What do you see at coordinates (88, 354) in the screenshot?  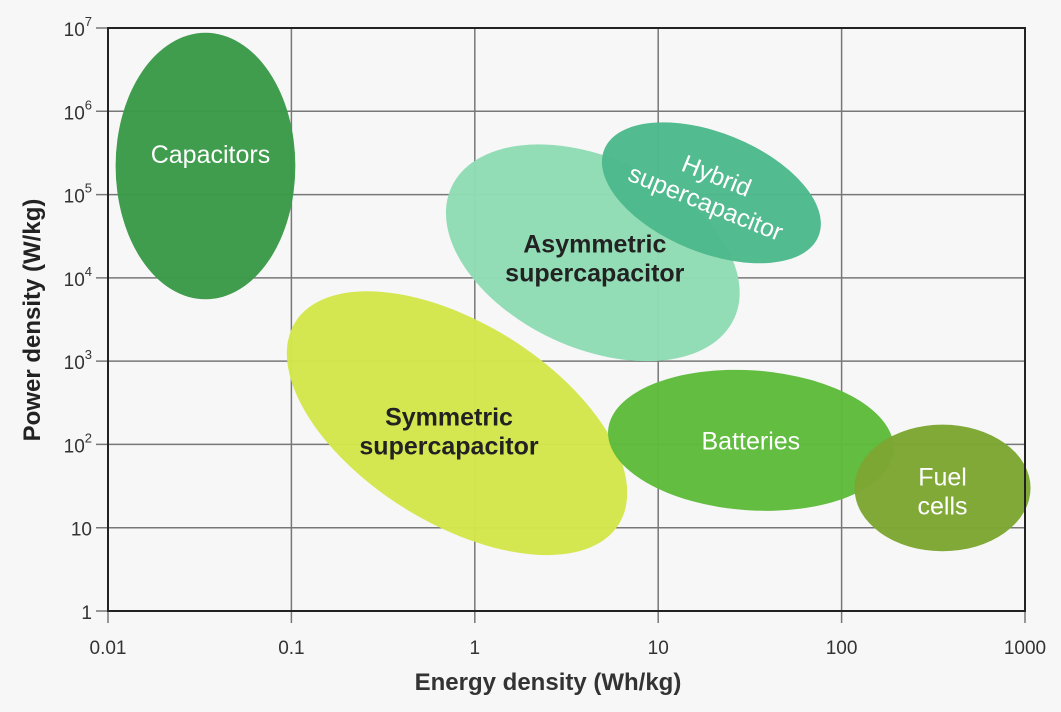 I see `y-tick-exponent: 3` at bounding box center [88, 354].